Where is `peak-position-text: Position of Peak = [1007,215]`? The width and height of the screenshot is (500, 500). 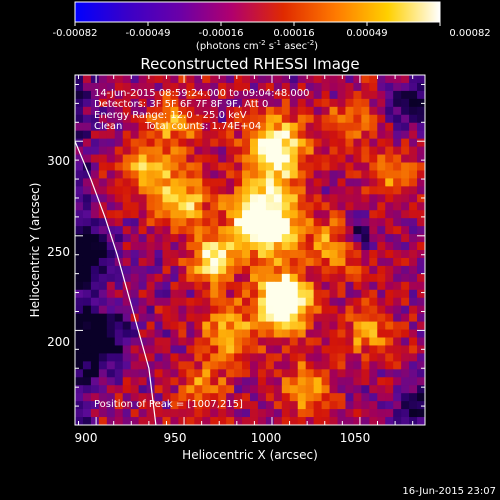
peak-position-text: Position of Peak = [1007,215] is located at coordinates (168, 404).